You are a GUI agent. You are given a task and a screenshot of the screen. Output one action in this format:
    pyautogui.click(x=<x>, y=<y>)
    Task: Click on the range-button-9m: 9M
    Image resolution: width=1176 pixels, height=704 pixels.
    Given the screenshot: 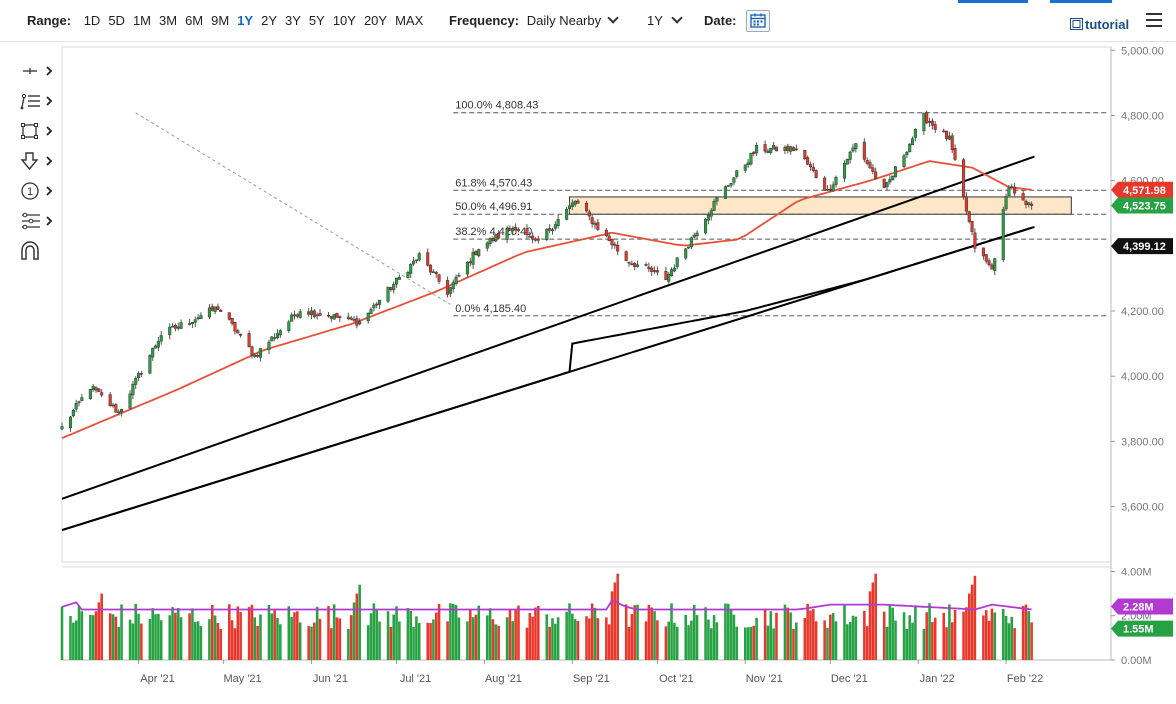 What is the action you would take?
    pyautogui.click(x=220, y=20)
    